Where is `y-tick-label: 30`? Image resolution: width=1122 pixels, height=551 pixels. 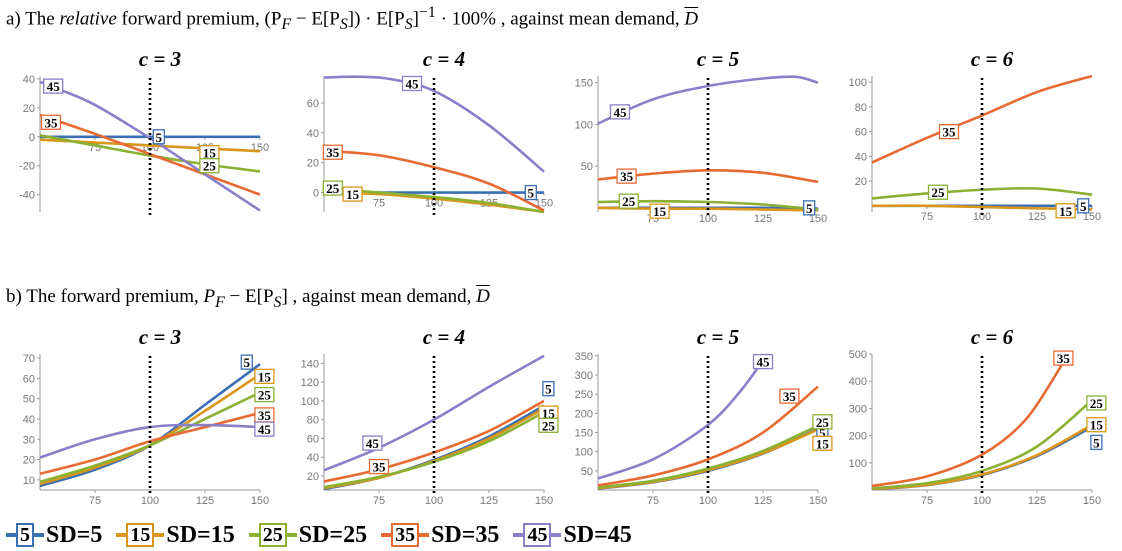
y-tick-label: 30 is located at coordinates (29, 440).